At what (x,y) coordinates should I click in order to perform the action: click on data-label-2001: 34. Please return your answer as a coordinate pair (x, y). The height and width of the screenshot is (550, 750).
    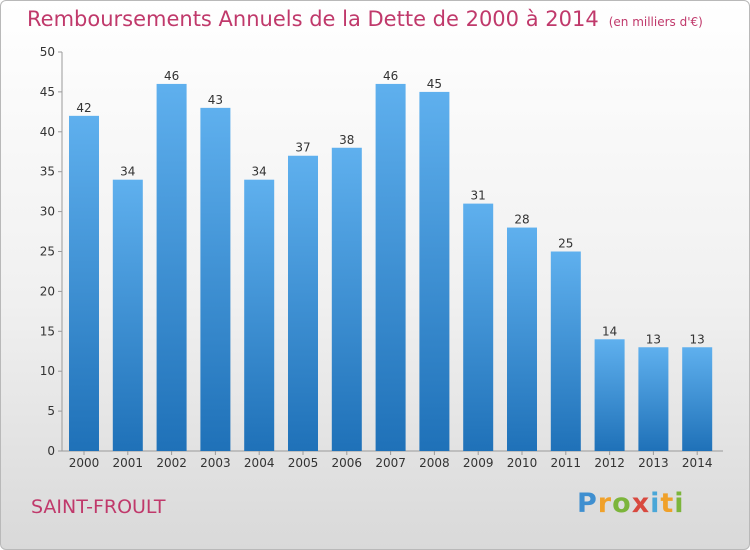
    Looking at the image, I should click on (127, 172).